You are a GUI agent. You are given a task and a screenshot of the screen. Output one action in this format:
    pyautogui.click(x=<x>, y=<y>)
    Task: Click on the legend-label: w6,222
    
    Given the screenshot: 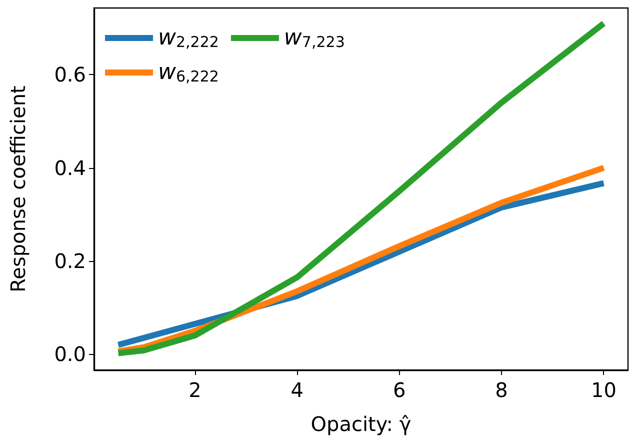 What is the action you would take?
    pyautogui.click(x=188, y=73)
    